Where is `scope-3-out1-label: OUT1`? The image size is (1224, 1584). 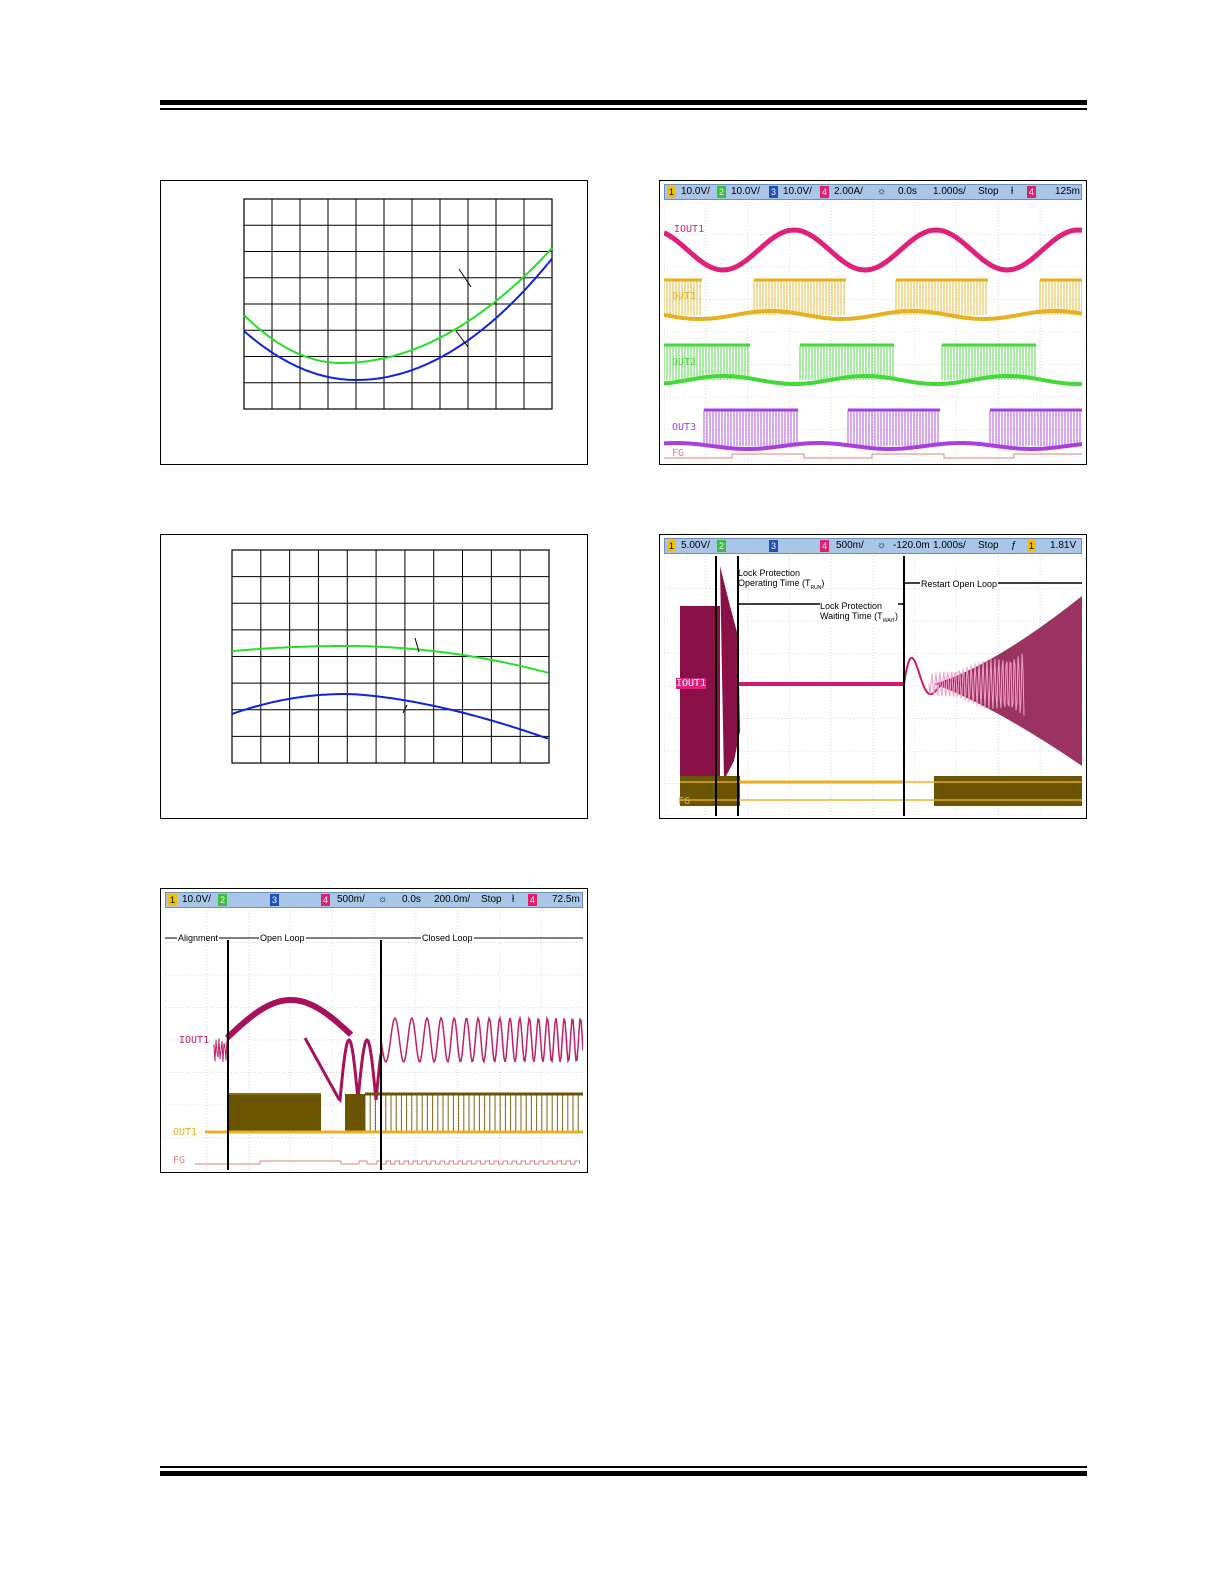
scope-3-out1-label: OUT1 is located at coordinates (185, 1132).